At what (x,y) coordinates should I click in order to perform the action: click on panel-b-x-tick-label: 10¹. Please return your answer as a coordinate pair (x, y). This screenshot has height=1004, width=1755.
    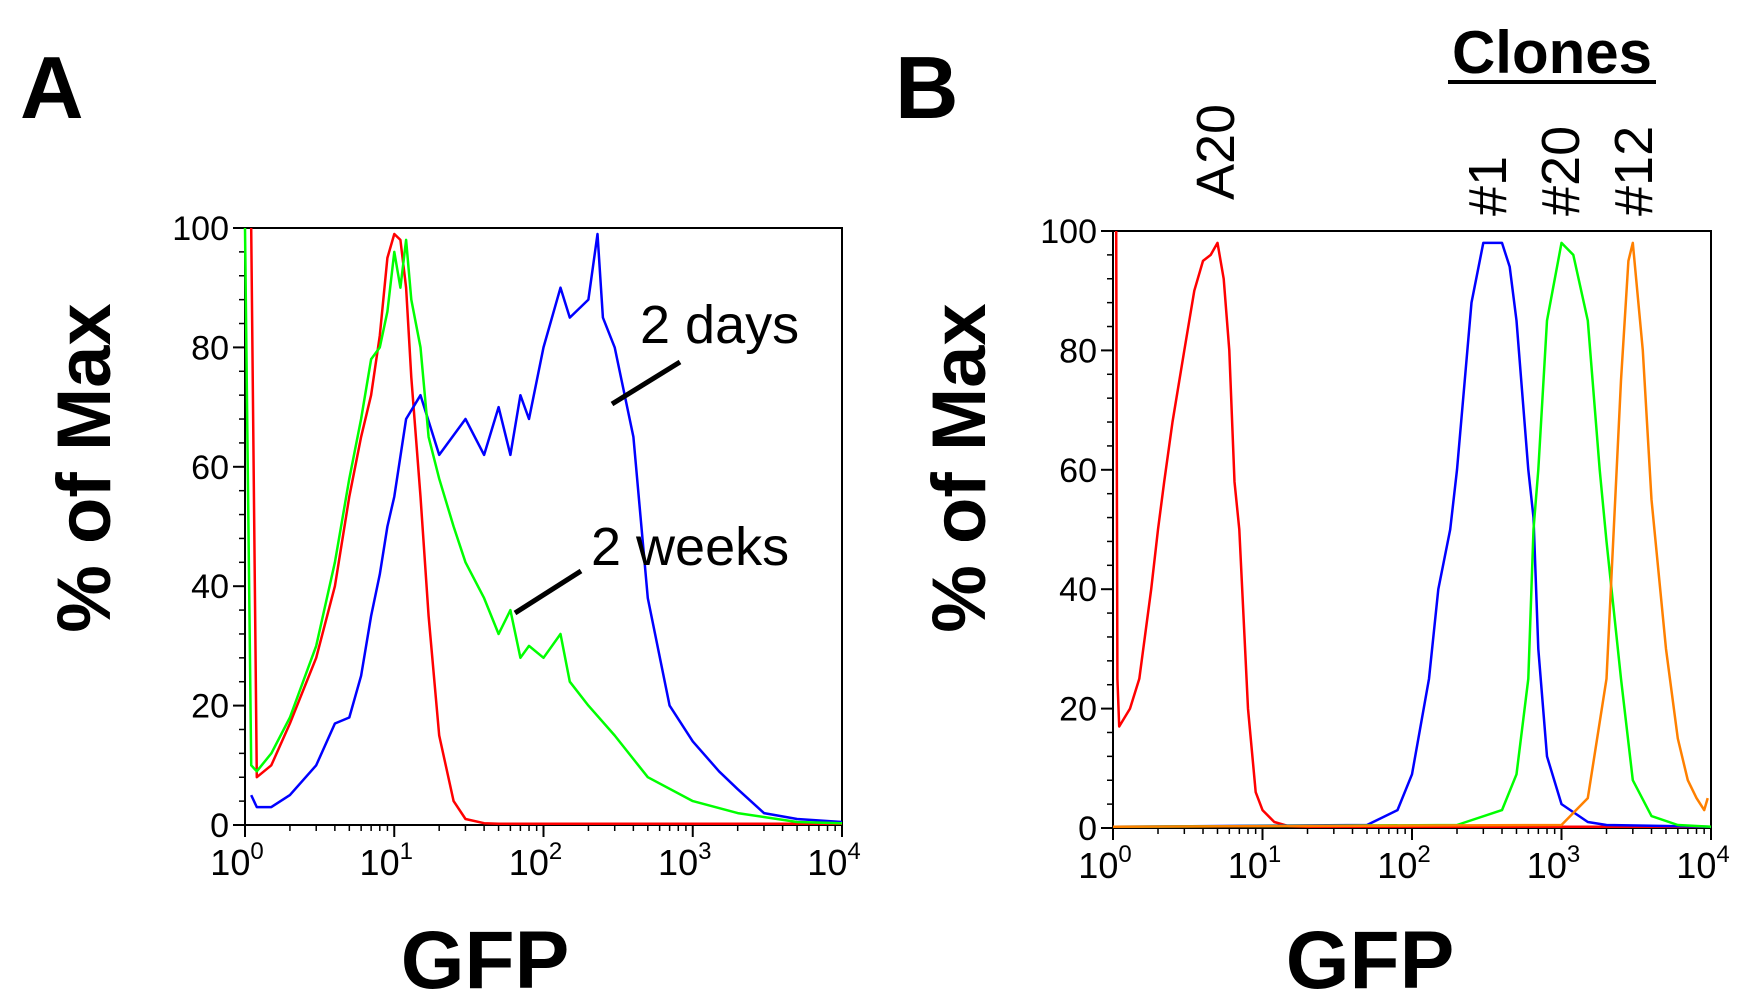
    Looking at the image, I should click on (1254, 863).